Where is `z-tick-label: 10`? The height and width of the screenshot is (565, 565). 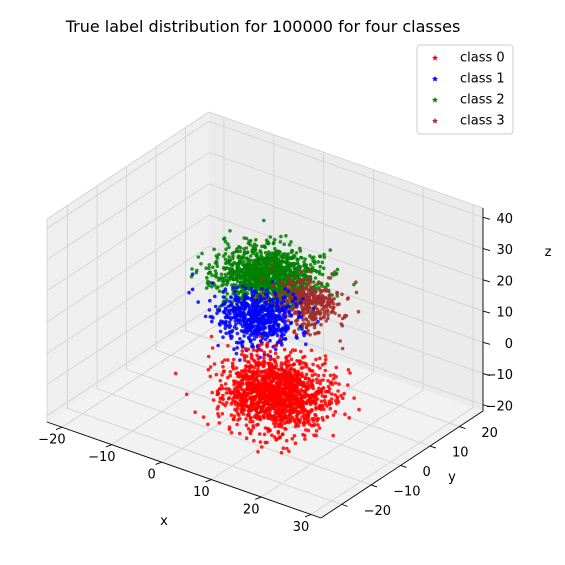 z-tick-label: 10 is located at coordinates (504, 313).